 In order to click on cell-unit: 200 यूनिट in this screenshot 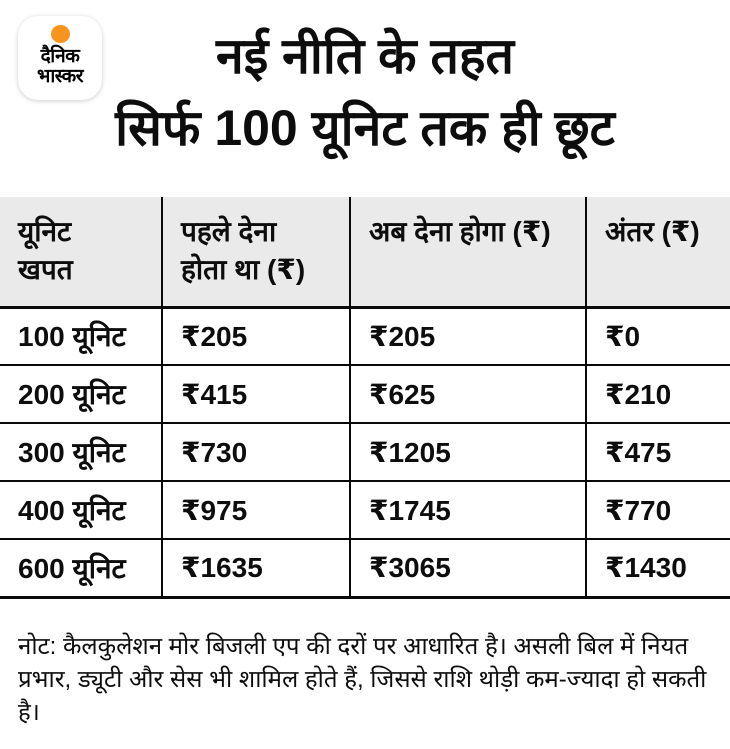, I will do `click(81, 394)`.